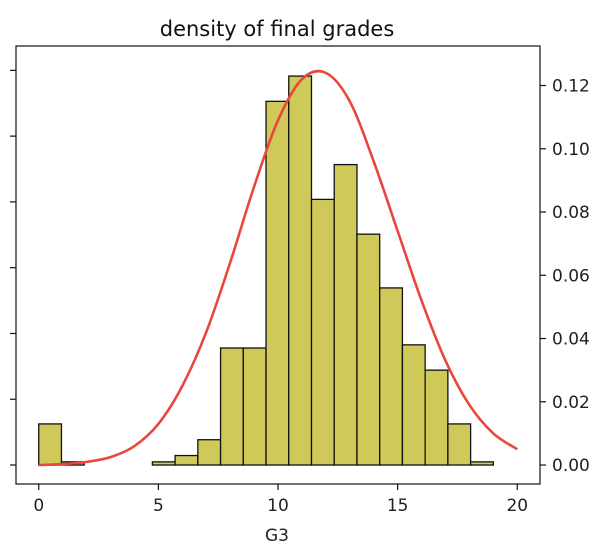 The image size is (616, 556). What do you see at coordinates (158, 506) in the screenshot?
I see `x-tick-label: 5` at bounding box center [158, 506].